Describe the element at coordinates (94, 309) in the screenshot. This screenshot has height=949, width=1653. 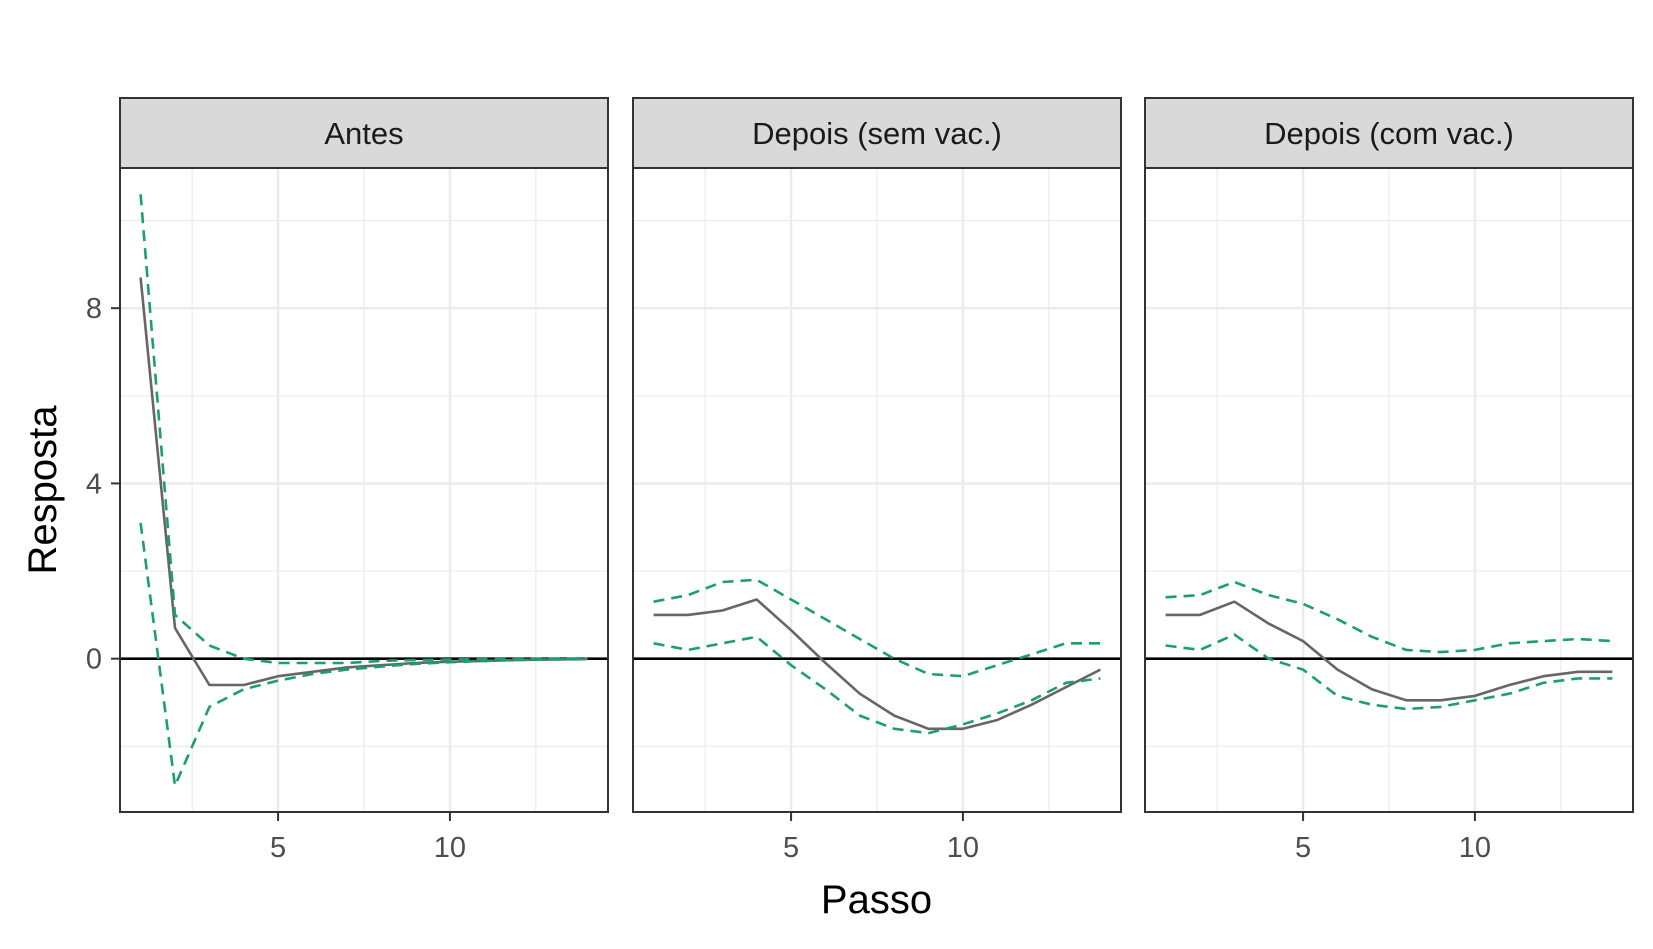
I see `y-tick-label: 8` at that location.